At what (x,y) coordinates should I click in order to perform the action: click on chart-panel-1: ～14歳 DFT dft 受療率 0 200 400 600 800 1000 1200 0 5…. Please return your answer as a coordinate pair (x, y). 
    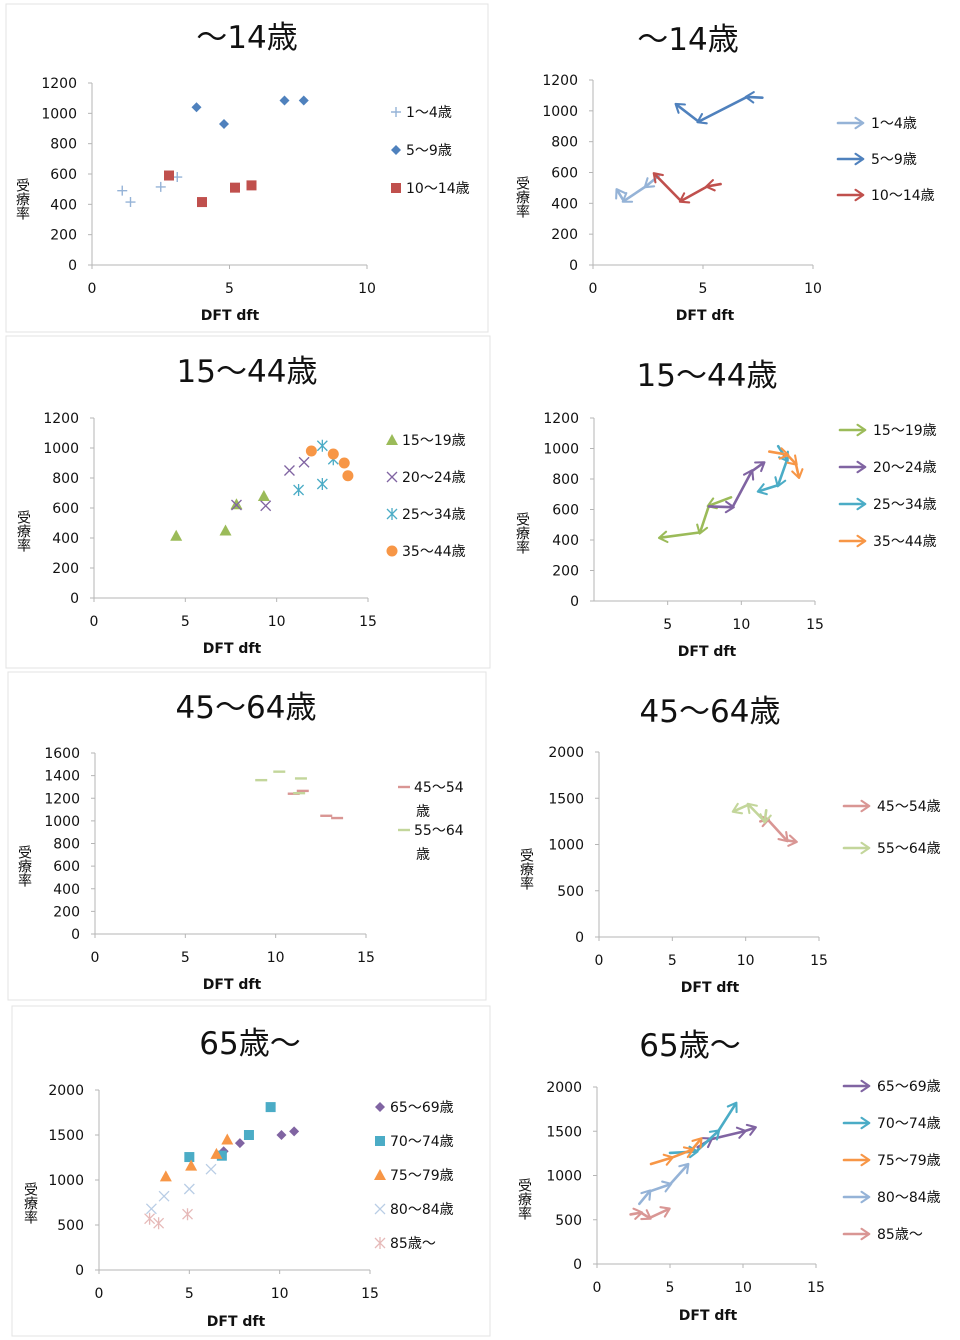
    Looking at the image, I should click on (247, 168).